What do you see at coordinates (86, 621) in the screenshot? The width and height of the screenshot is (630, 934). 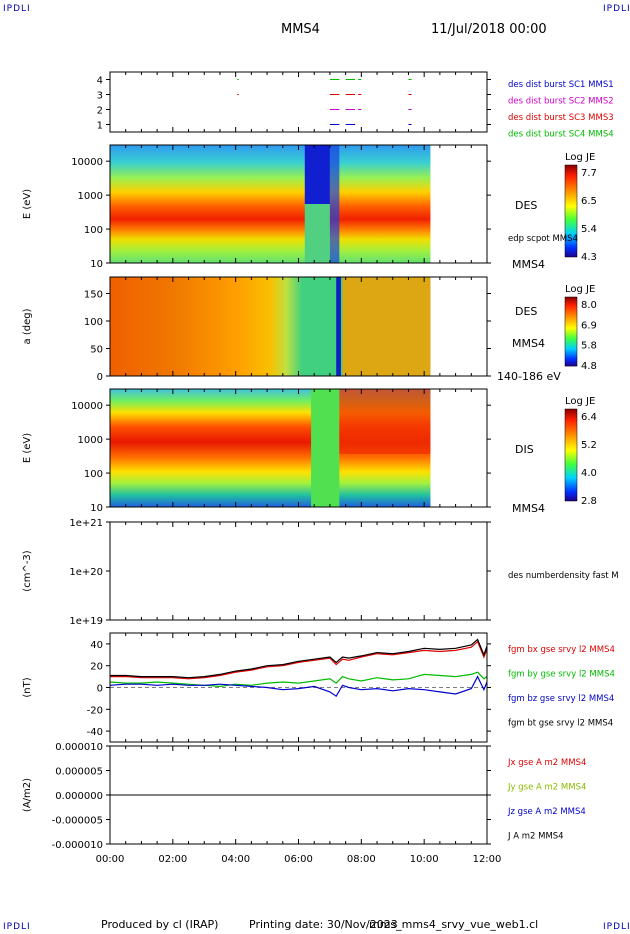 I see `y-tick-label: 1e+19` at bounding box center [86, 621].